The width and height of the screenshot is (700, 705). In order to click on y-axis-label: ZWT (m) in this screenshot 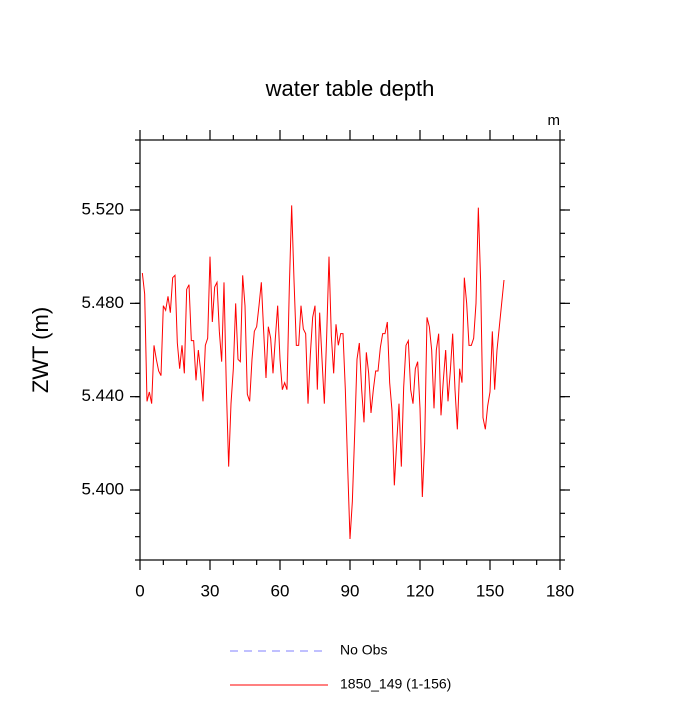, I will do `click(40, 350)`.